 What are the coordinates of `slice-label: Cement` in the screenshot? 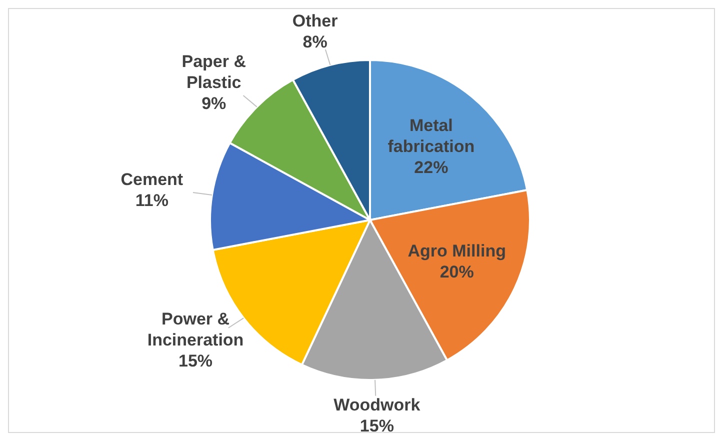 It's located at (152, 179).